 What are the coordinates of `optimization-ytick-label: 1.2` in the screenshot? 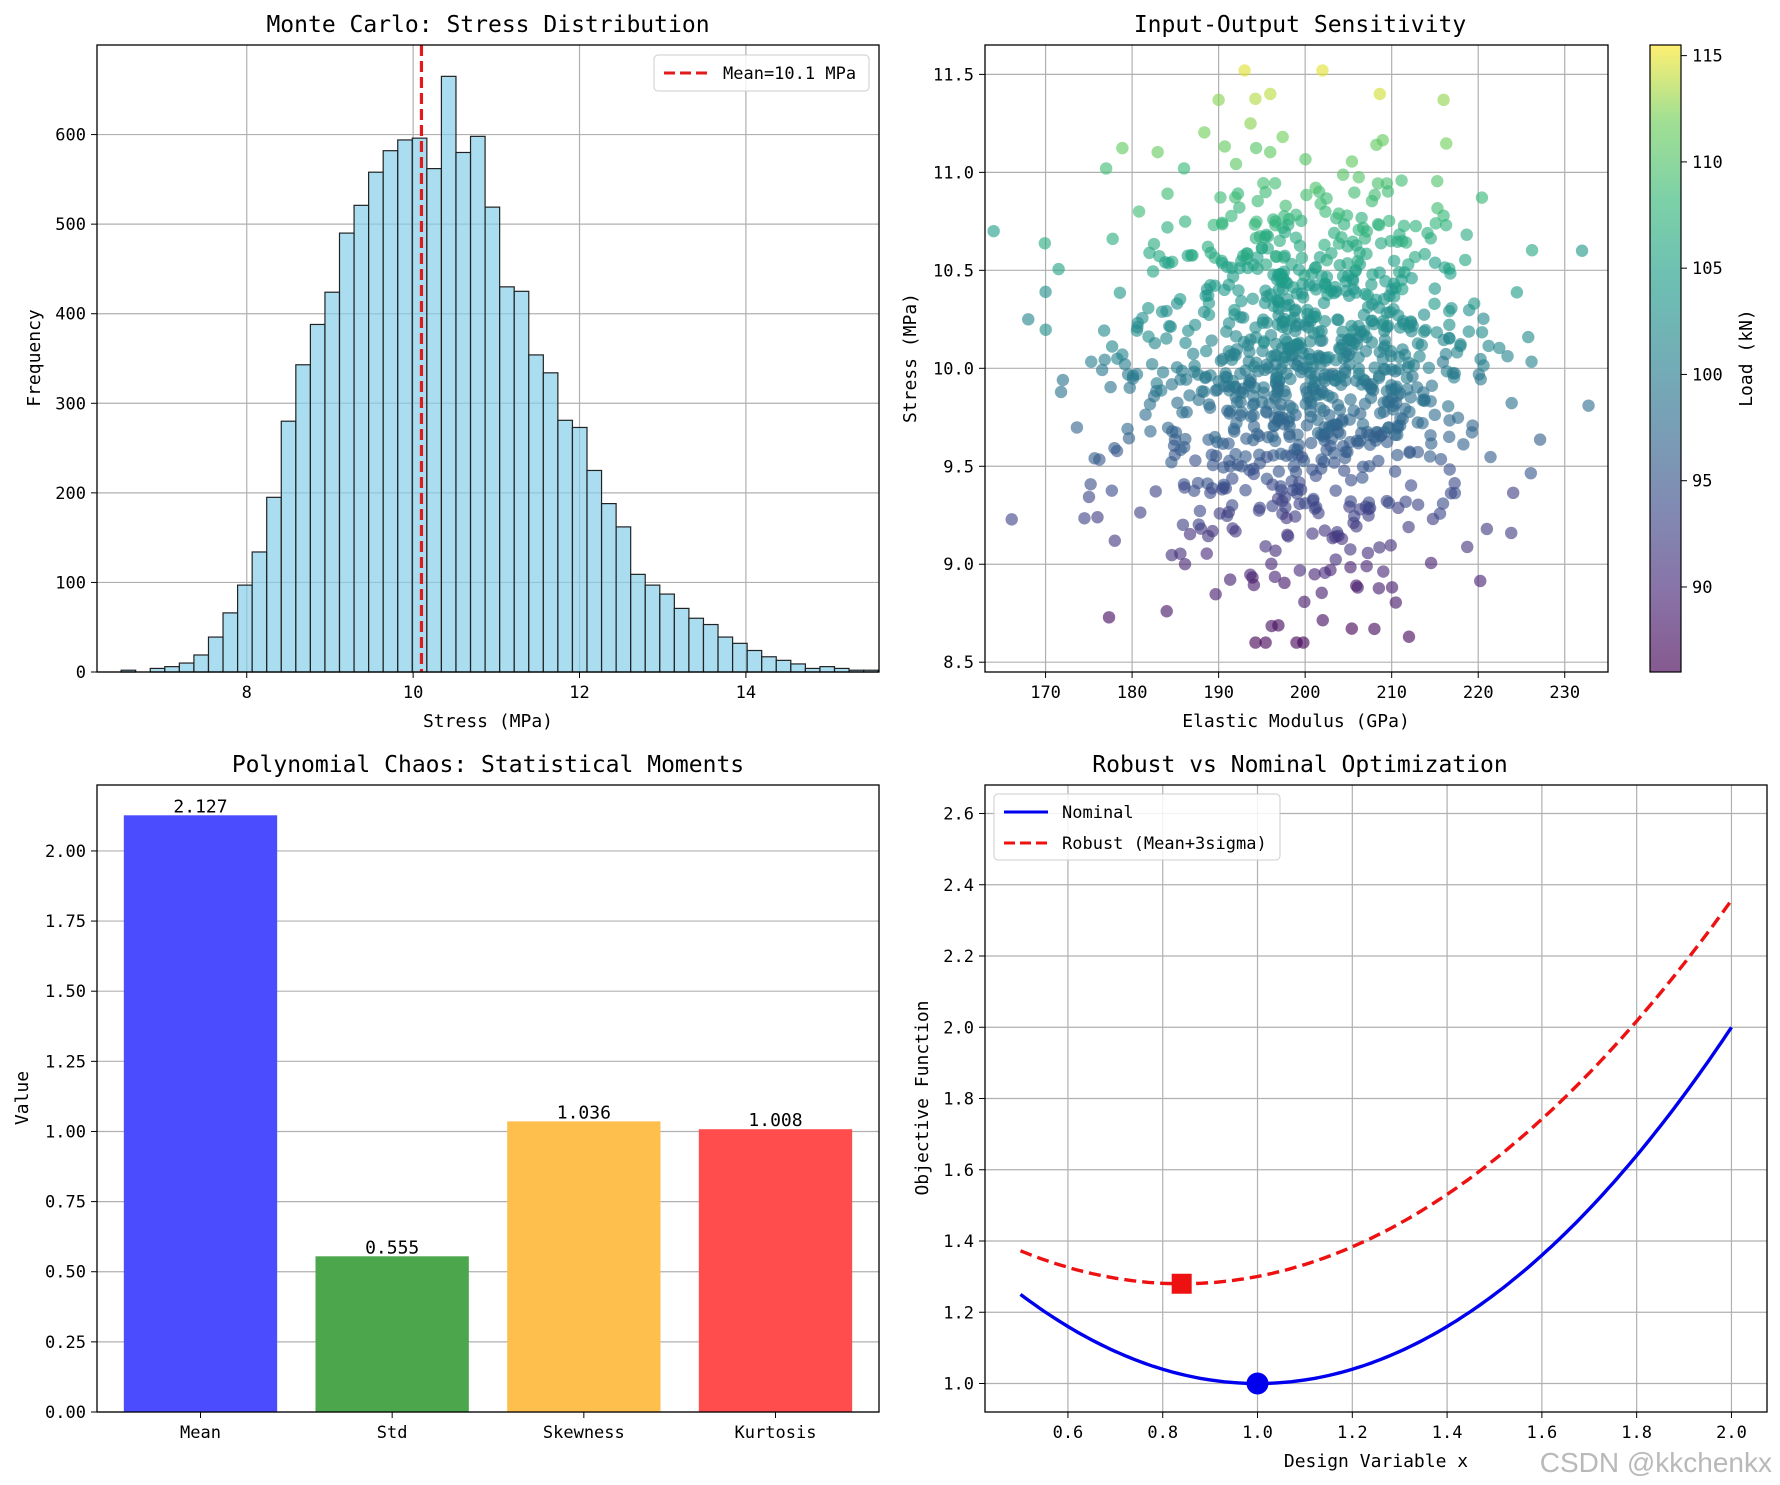 It's located at (958, 1313).